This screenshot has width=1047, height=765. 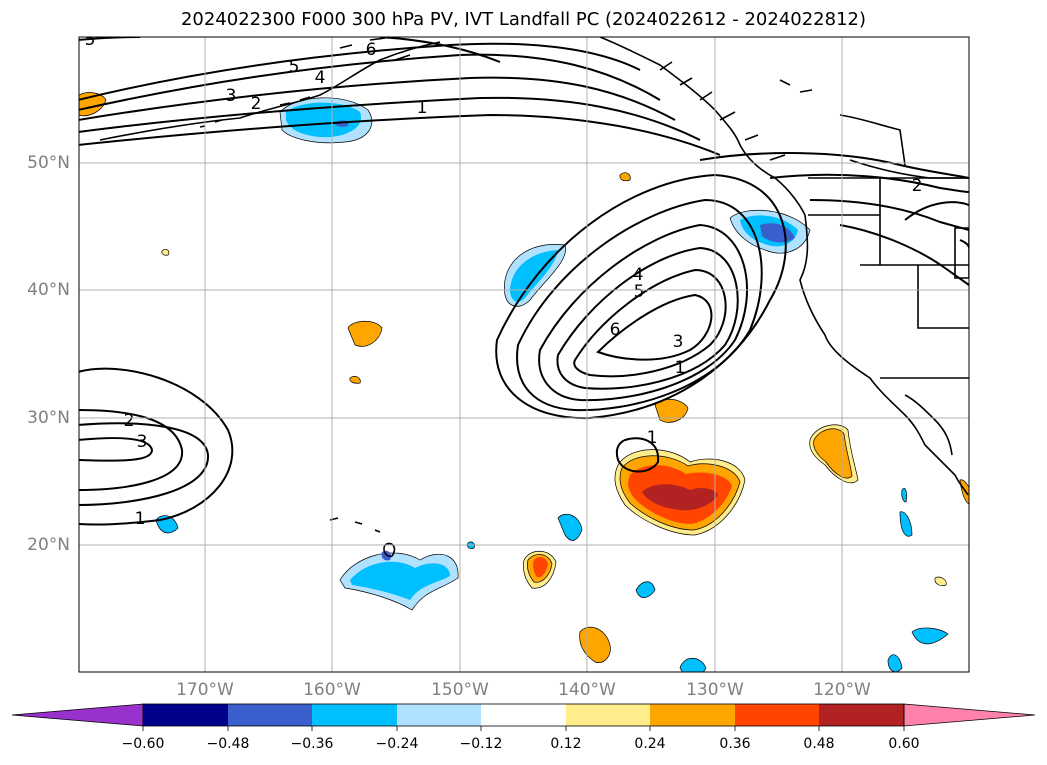 I want to click on colorbar-tick: 0.24, so click(x=649, y=744).